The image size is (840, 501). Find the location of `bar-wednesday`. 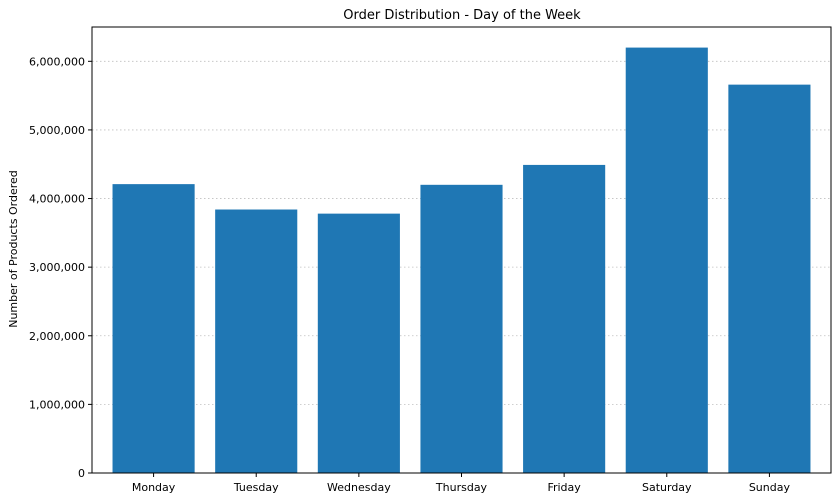

bar-wednesday is located at coordinates (358, 343).